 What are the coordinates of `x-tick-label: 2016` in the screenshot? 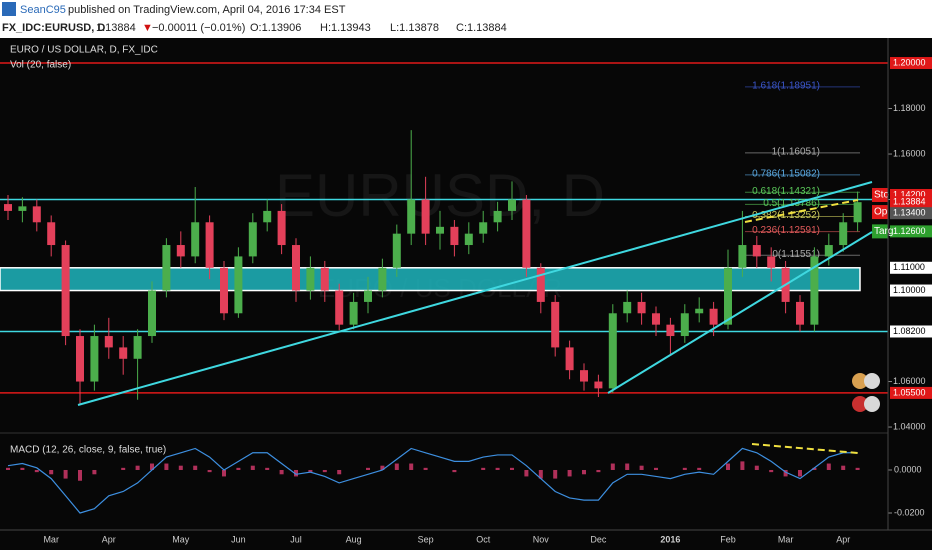 It's located at (670, 539).